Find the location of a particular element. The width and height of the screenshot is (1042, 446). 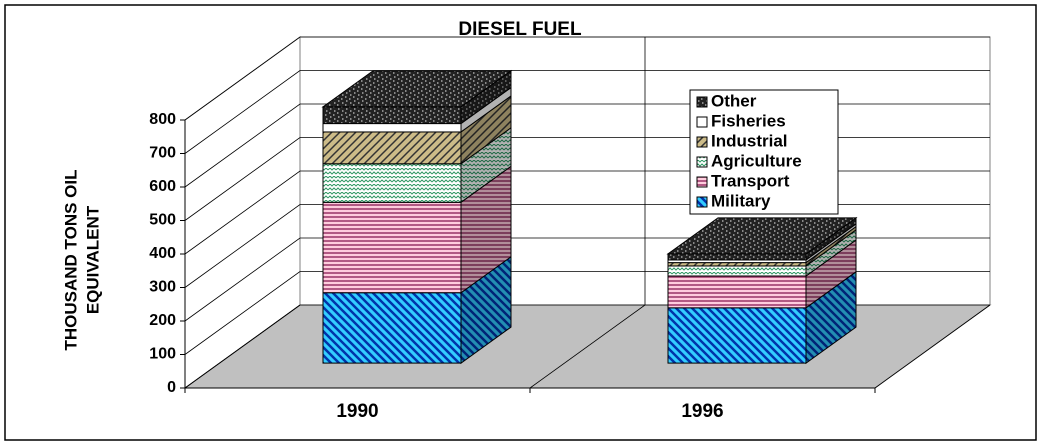

y-axis-label: THOUSAND TONS OIL is located at coordinates (70, 259).